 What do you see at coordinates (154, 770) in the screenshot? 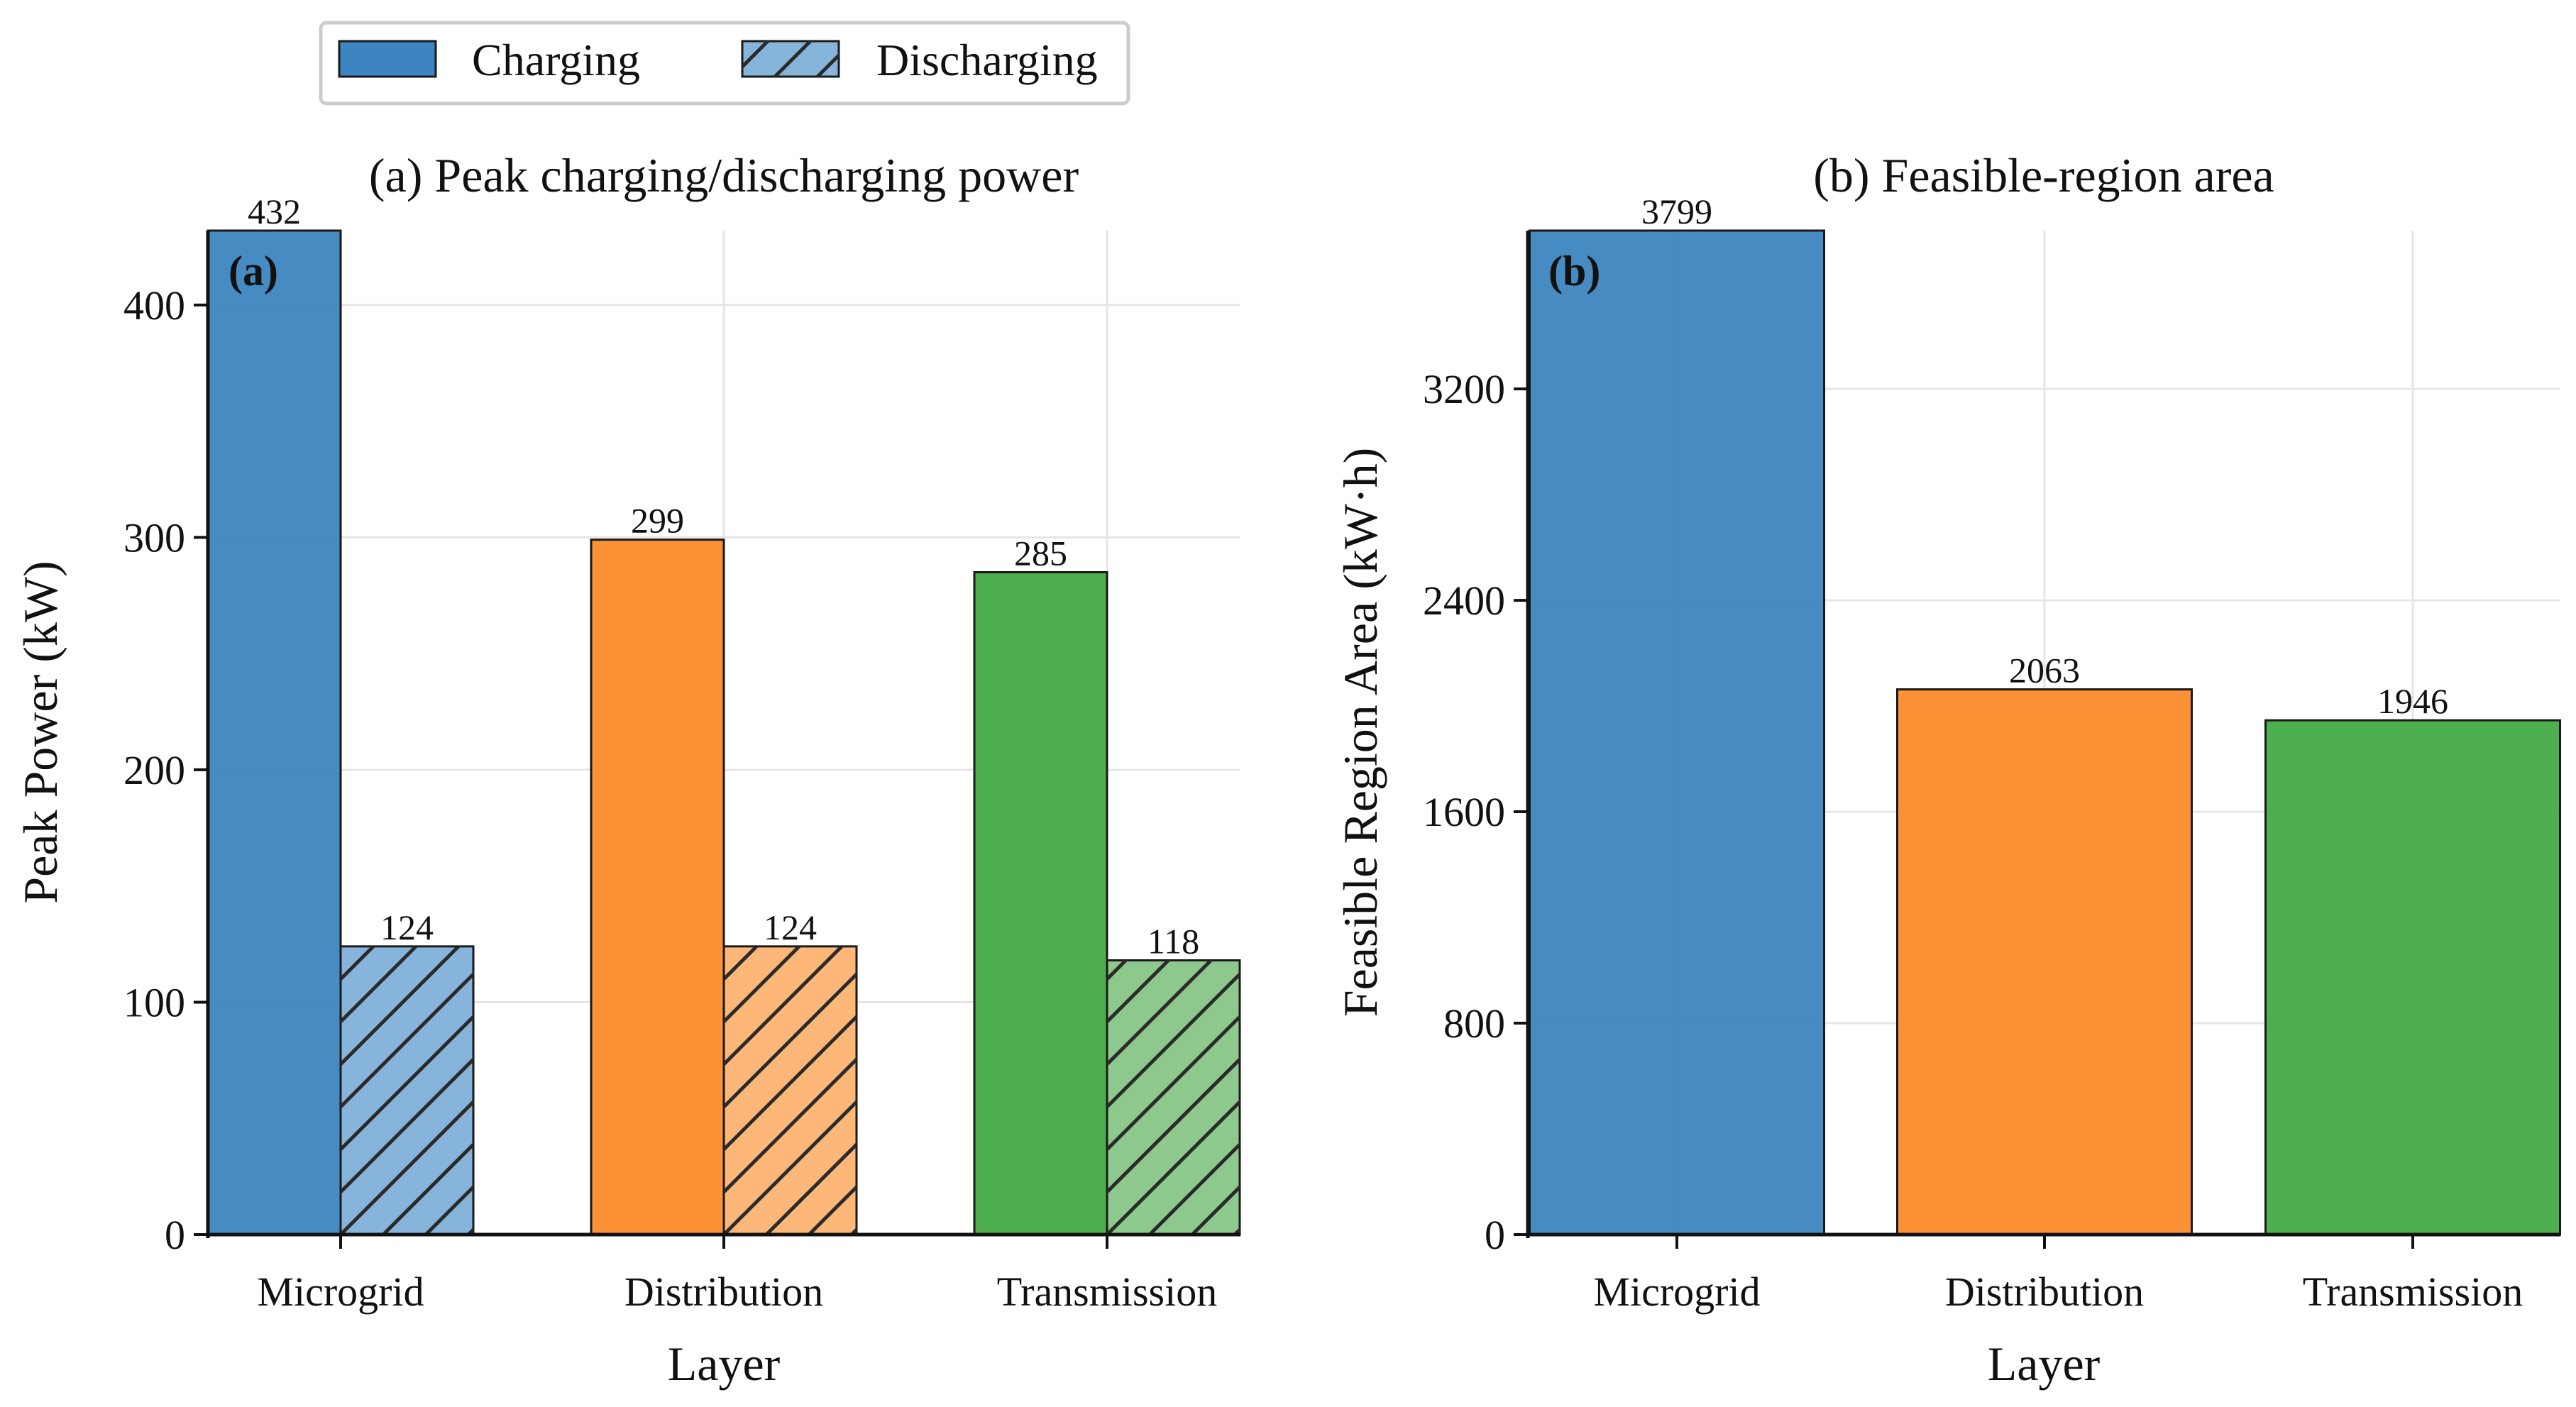
I see `panel-a-y-tick-label: 200` at bounding box center [154, 770].